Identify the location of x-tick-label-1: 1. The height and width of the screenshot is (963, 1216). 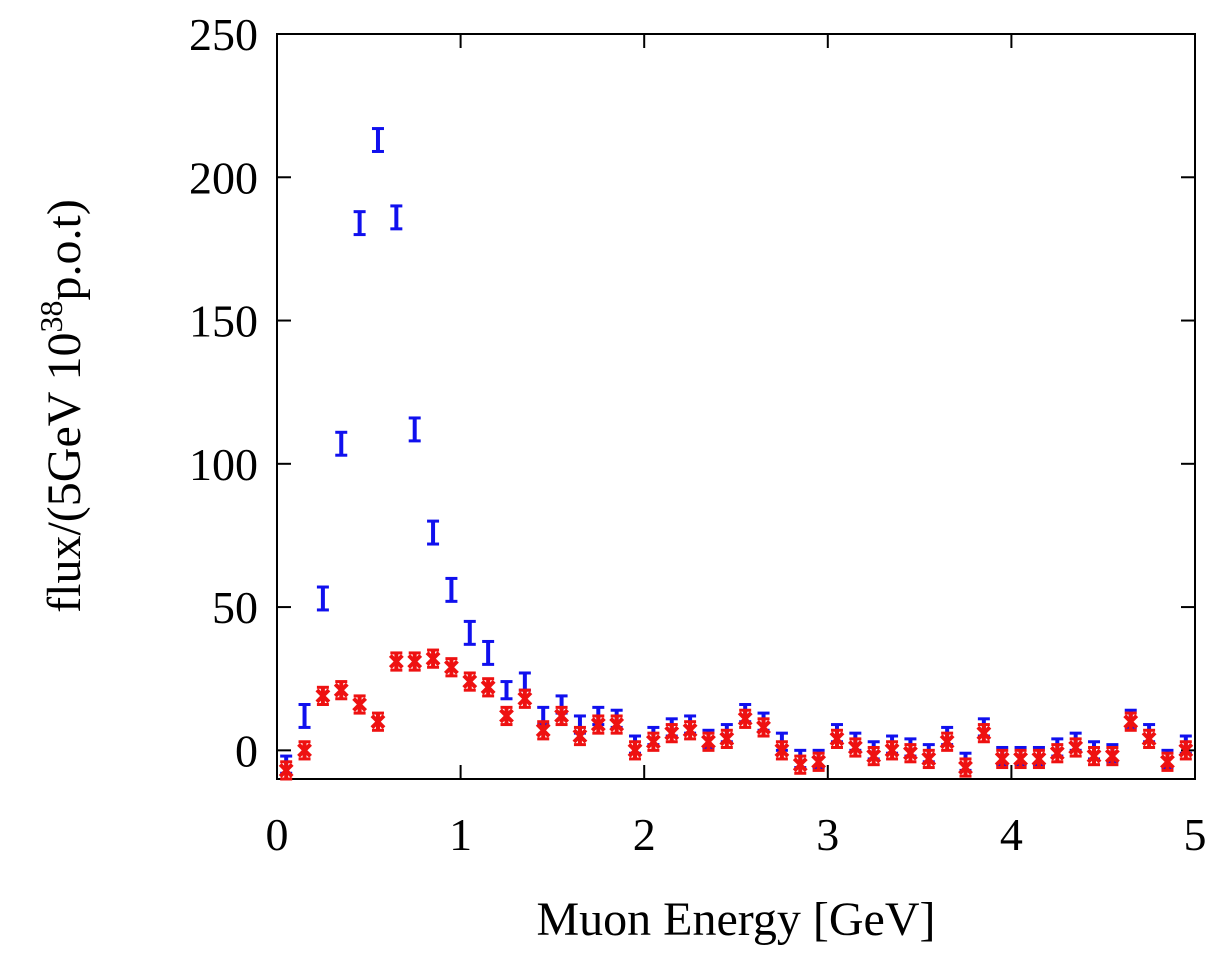
(460, 834).